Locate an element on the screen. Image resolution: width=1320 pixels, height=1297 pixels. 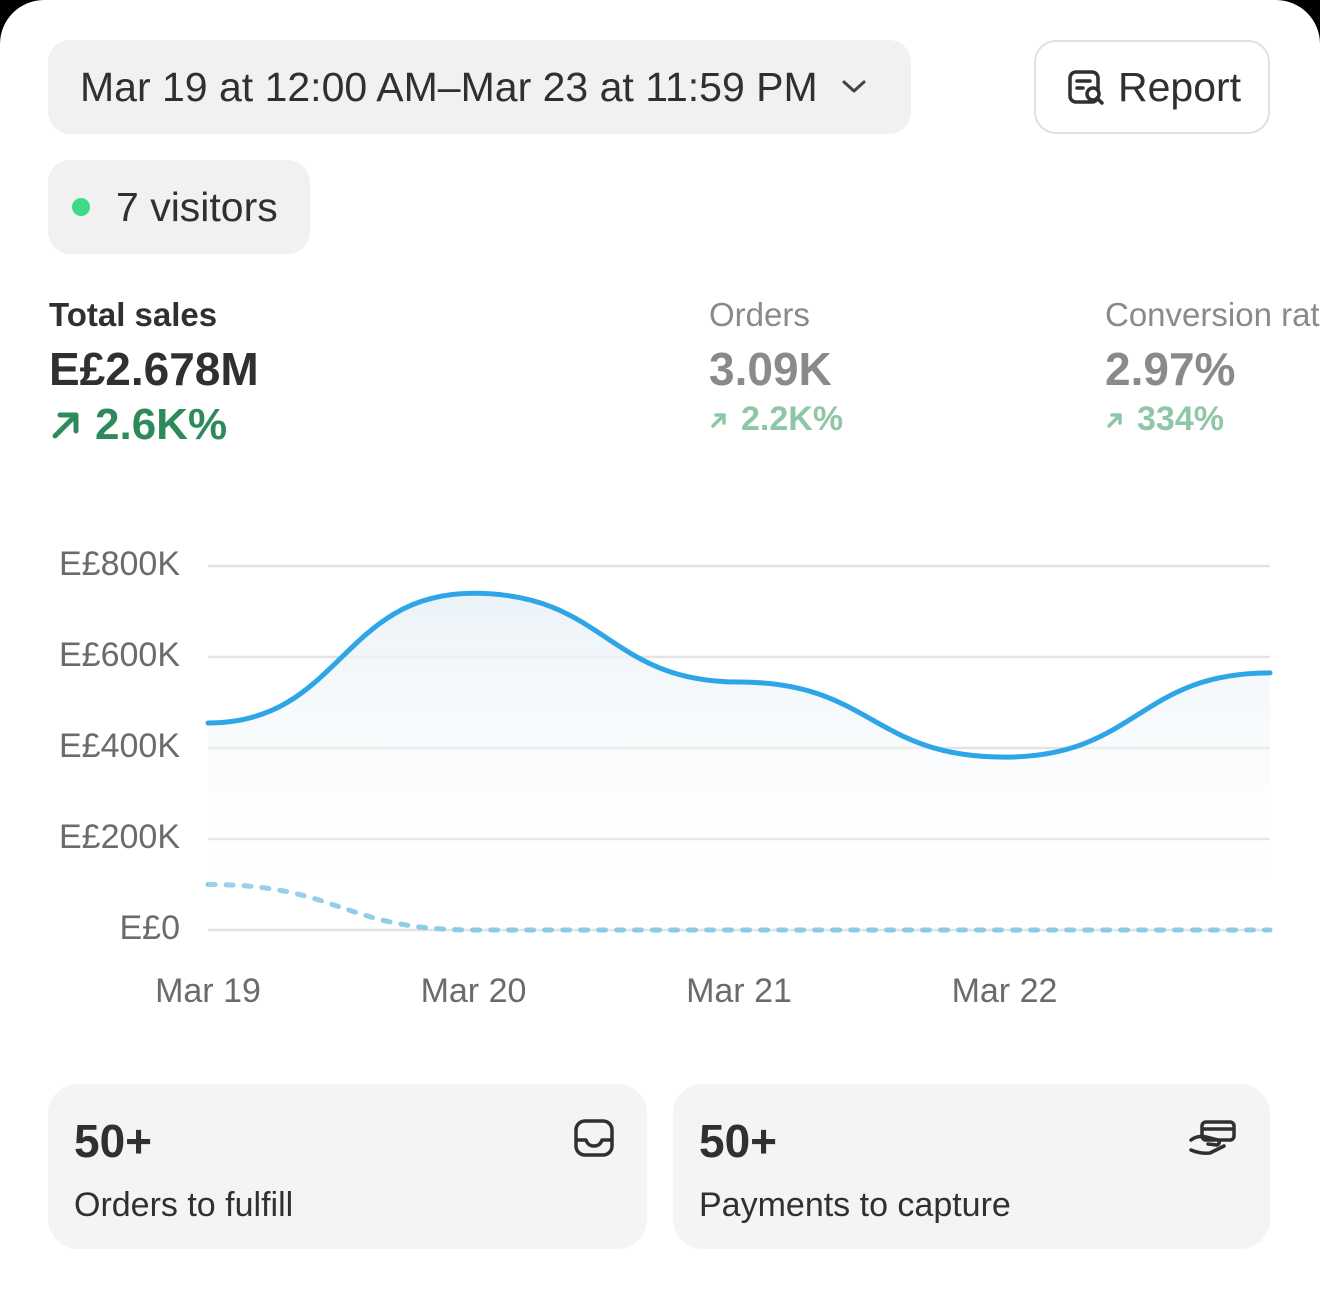
date-range-picker: Mar 19 at 12:00 AM–Mar 23 at 11:59 PM is located at coordinates (479, 87).